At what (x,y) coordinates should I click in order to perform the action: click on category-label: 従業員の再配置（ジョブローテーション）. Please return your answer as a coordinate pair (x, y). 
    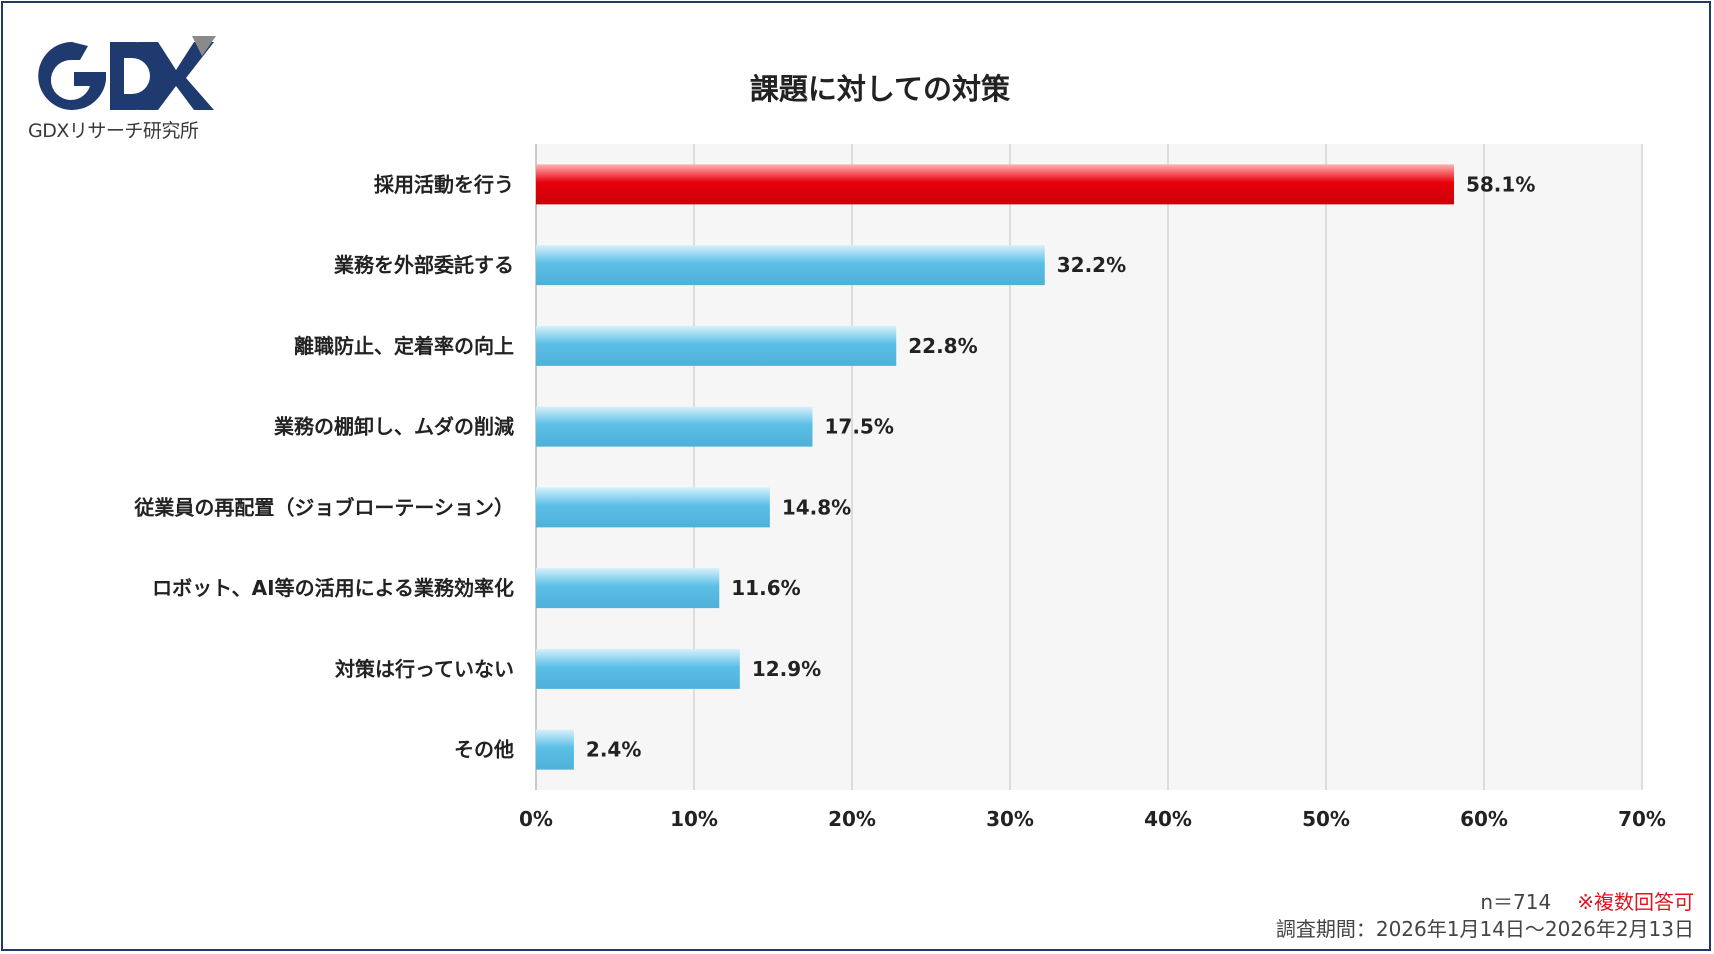
    Looking at the image, I should click on (323, 507).